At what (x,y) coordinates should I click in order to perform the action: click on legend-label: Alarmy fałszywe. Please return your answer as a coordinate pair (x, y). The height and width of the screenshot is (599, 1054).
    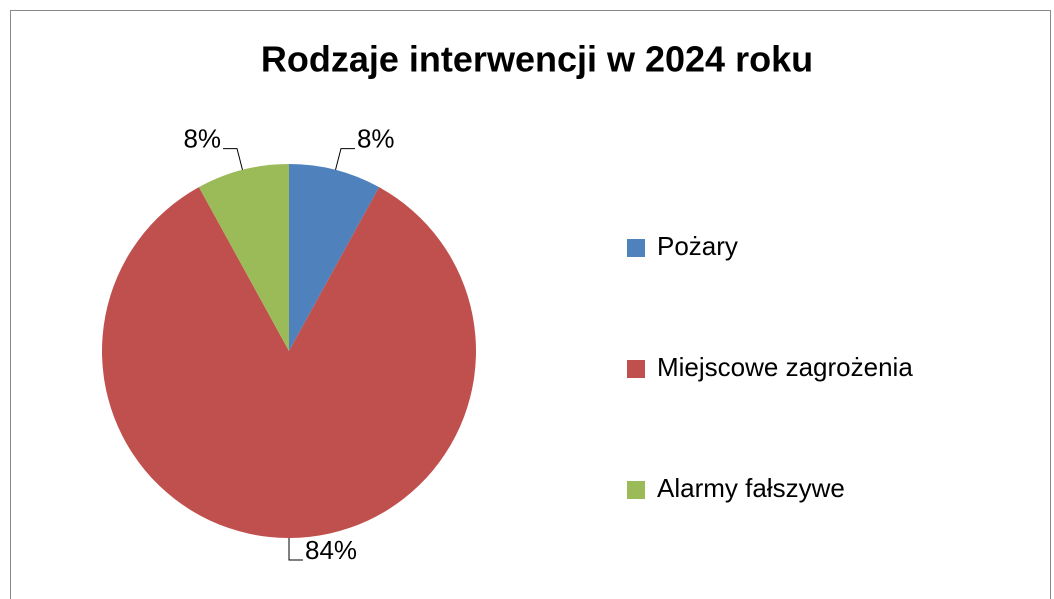
    Looking at the image, I should click on (751, 488).